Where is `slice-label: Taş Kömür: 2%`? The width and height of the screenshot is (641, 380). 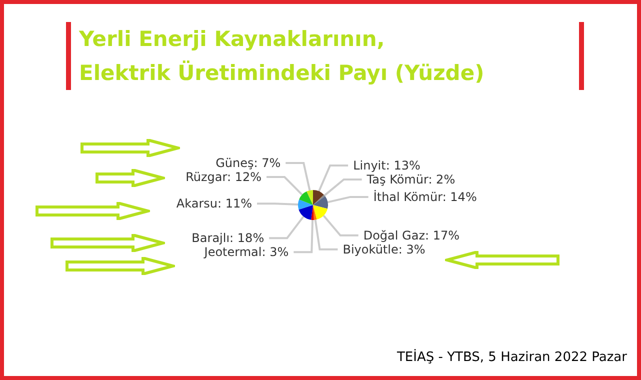
slice-label: Taş Kömür: 2% is located at coordinates (411, 179).